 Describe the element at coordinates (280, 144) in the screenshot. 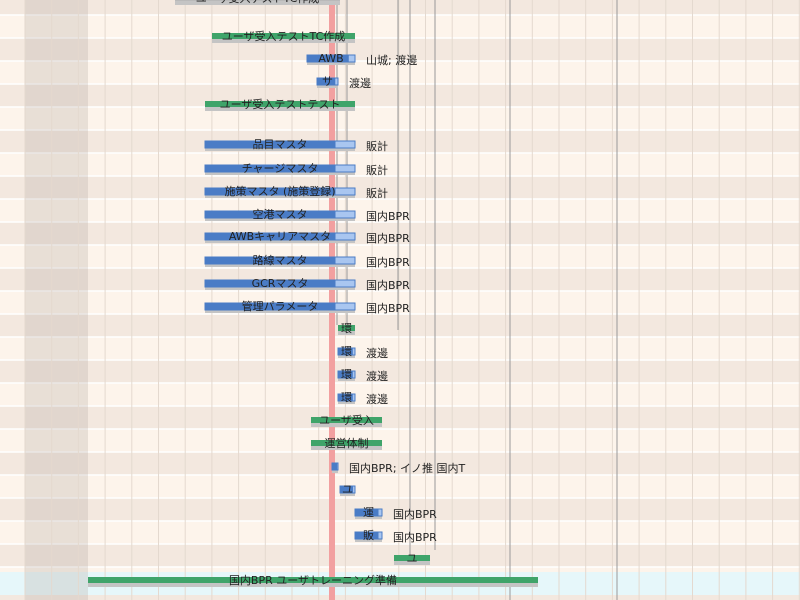

I see `task-label: 品目マスタ` at that location.